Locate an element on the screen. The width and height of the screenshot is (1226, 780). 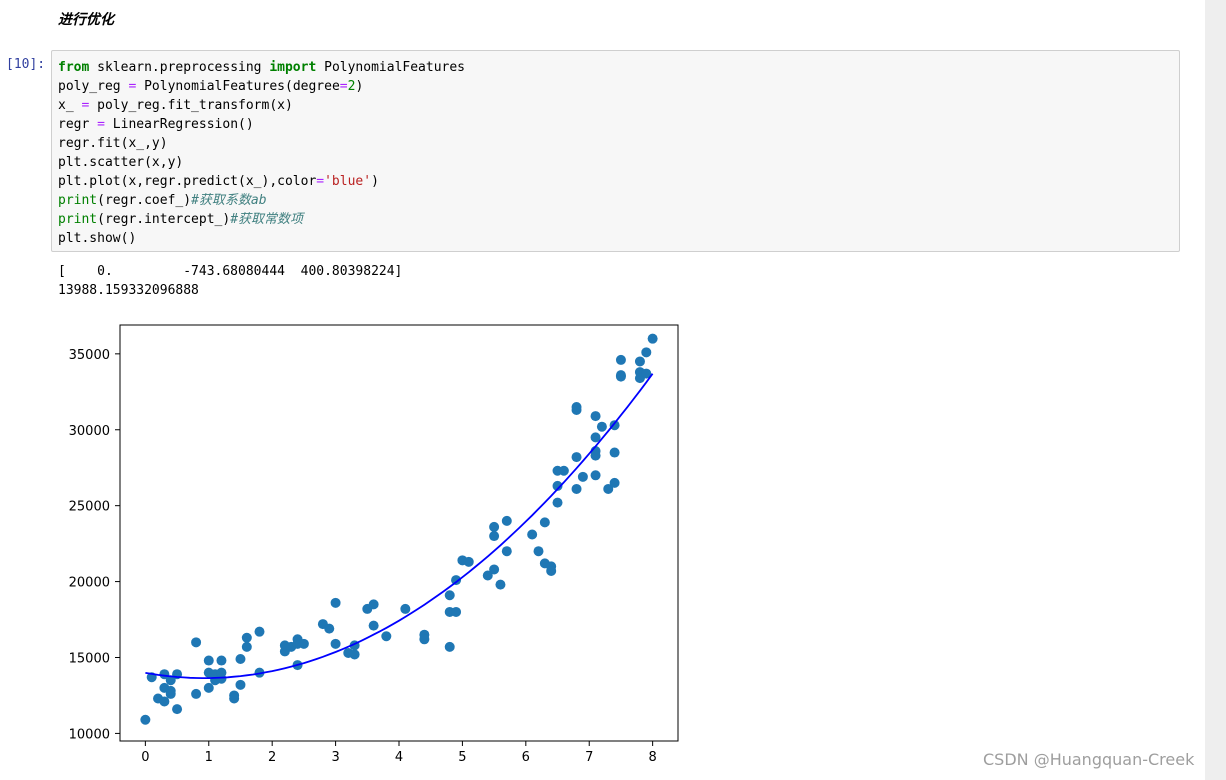
y-tick-label: 25000 is located at coordinates (89, 507).